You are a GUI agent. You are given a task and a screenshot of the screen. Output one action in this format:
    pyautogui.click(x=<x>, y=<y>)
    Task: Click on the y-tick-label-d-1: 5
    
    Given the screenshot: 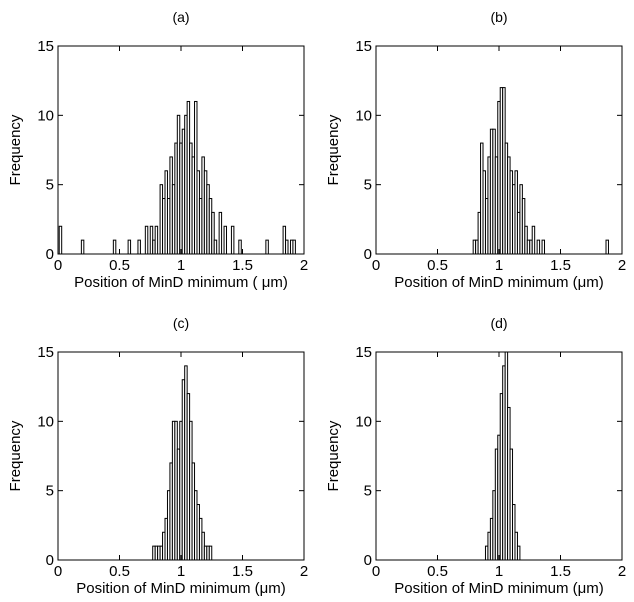 What is the action you would take?
    pyautogui.click(x=368, y=491)
    